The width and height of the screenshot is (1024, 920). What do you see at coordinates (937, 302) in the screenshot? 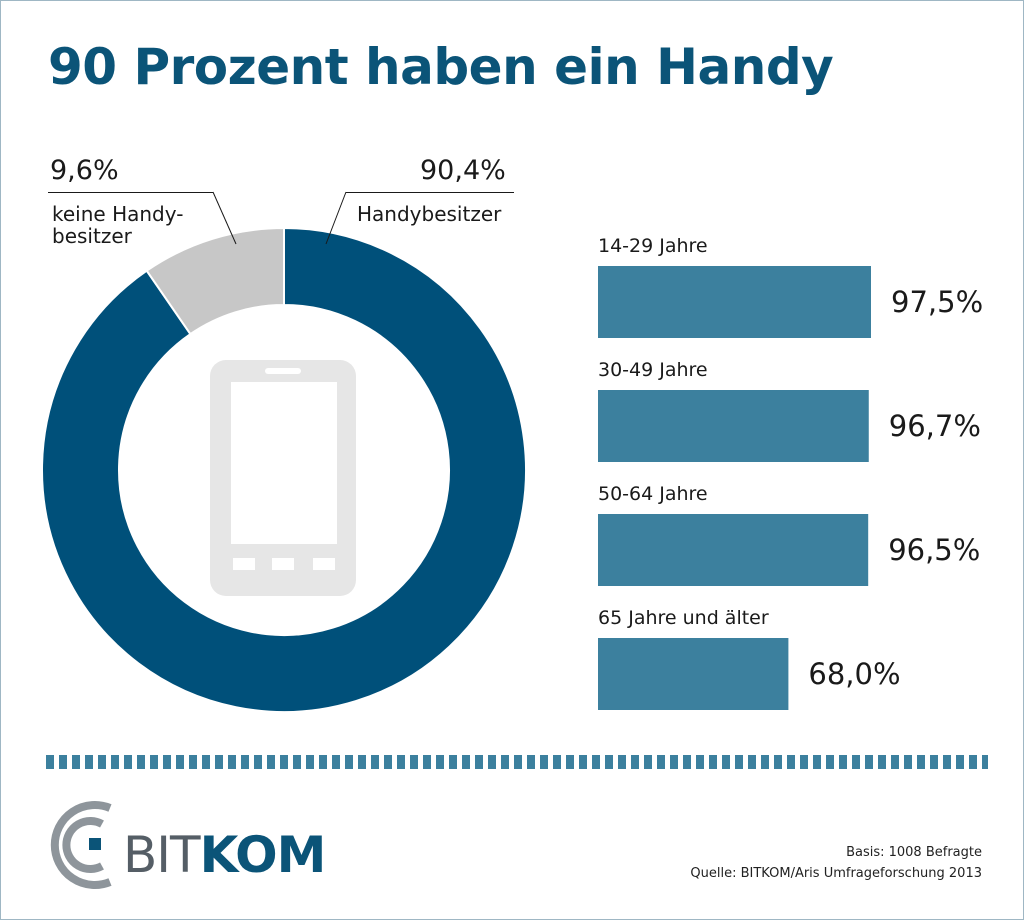
I see `bar-value-label: 97,5%` at bounding box center [937, 302].